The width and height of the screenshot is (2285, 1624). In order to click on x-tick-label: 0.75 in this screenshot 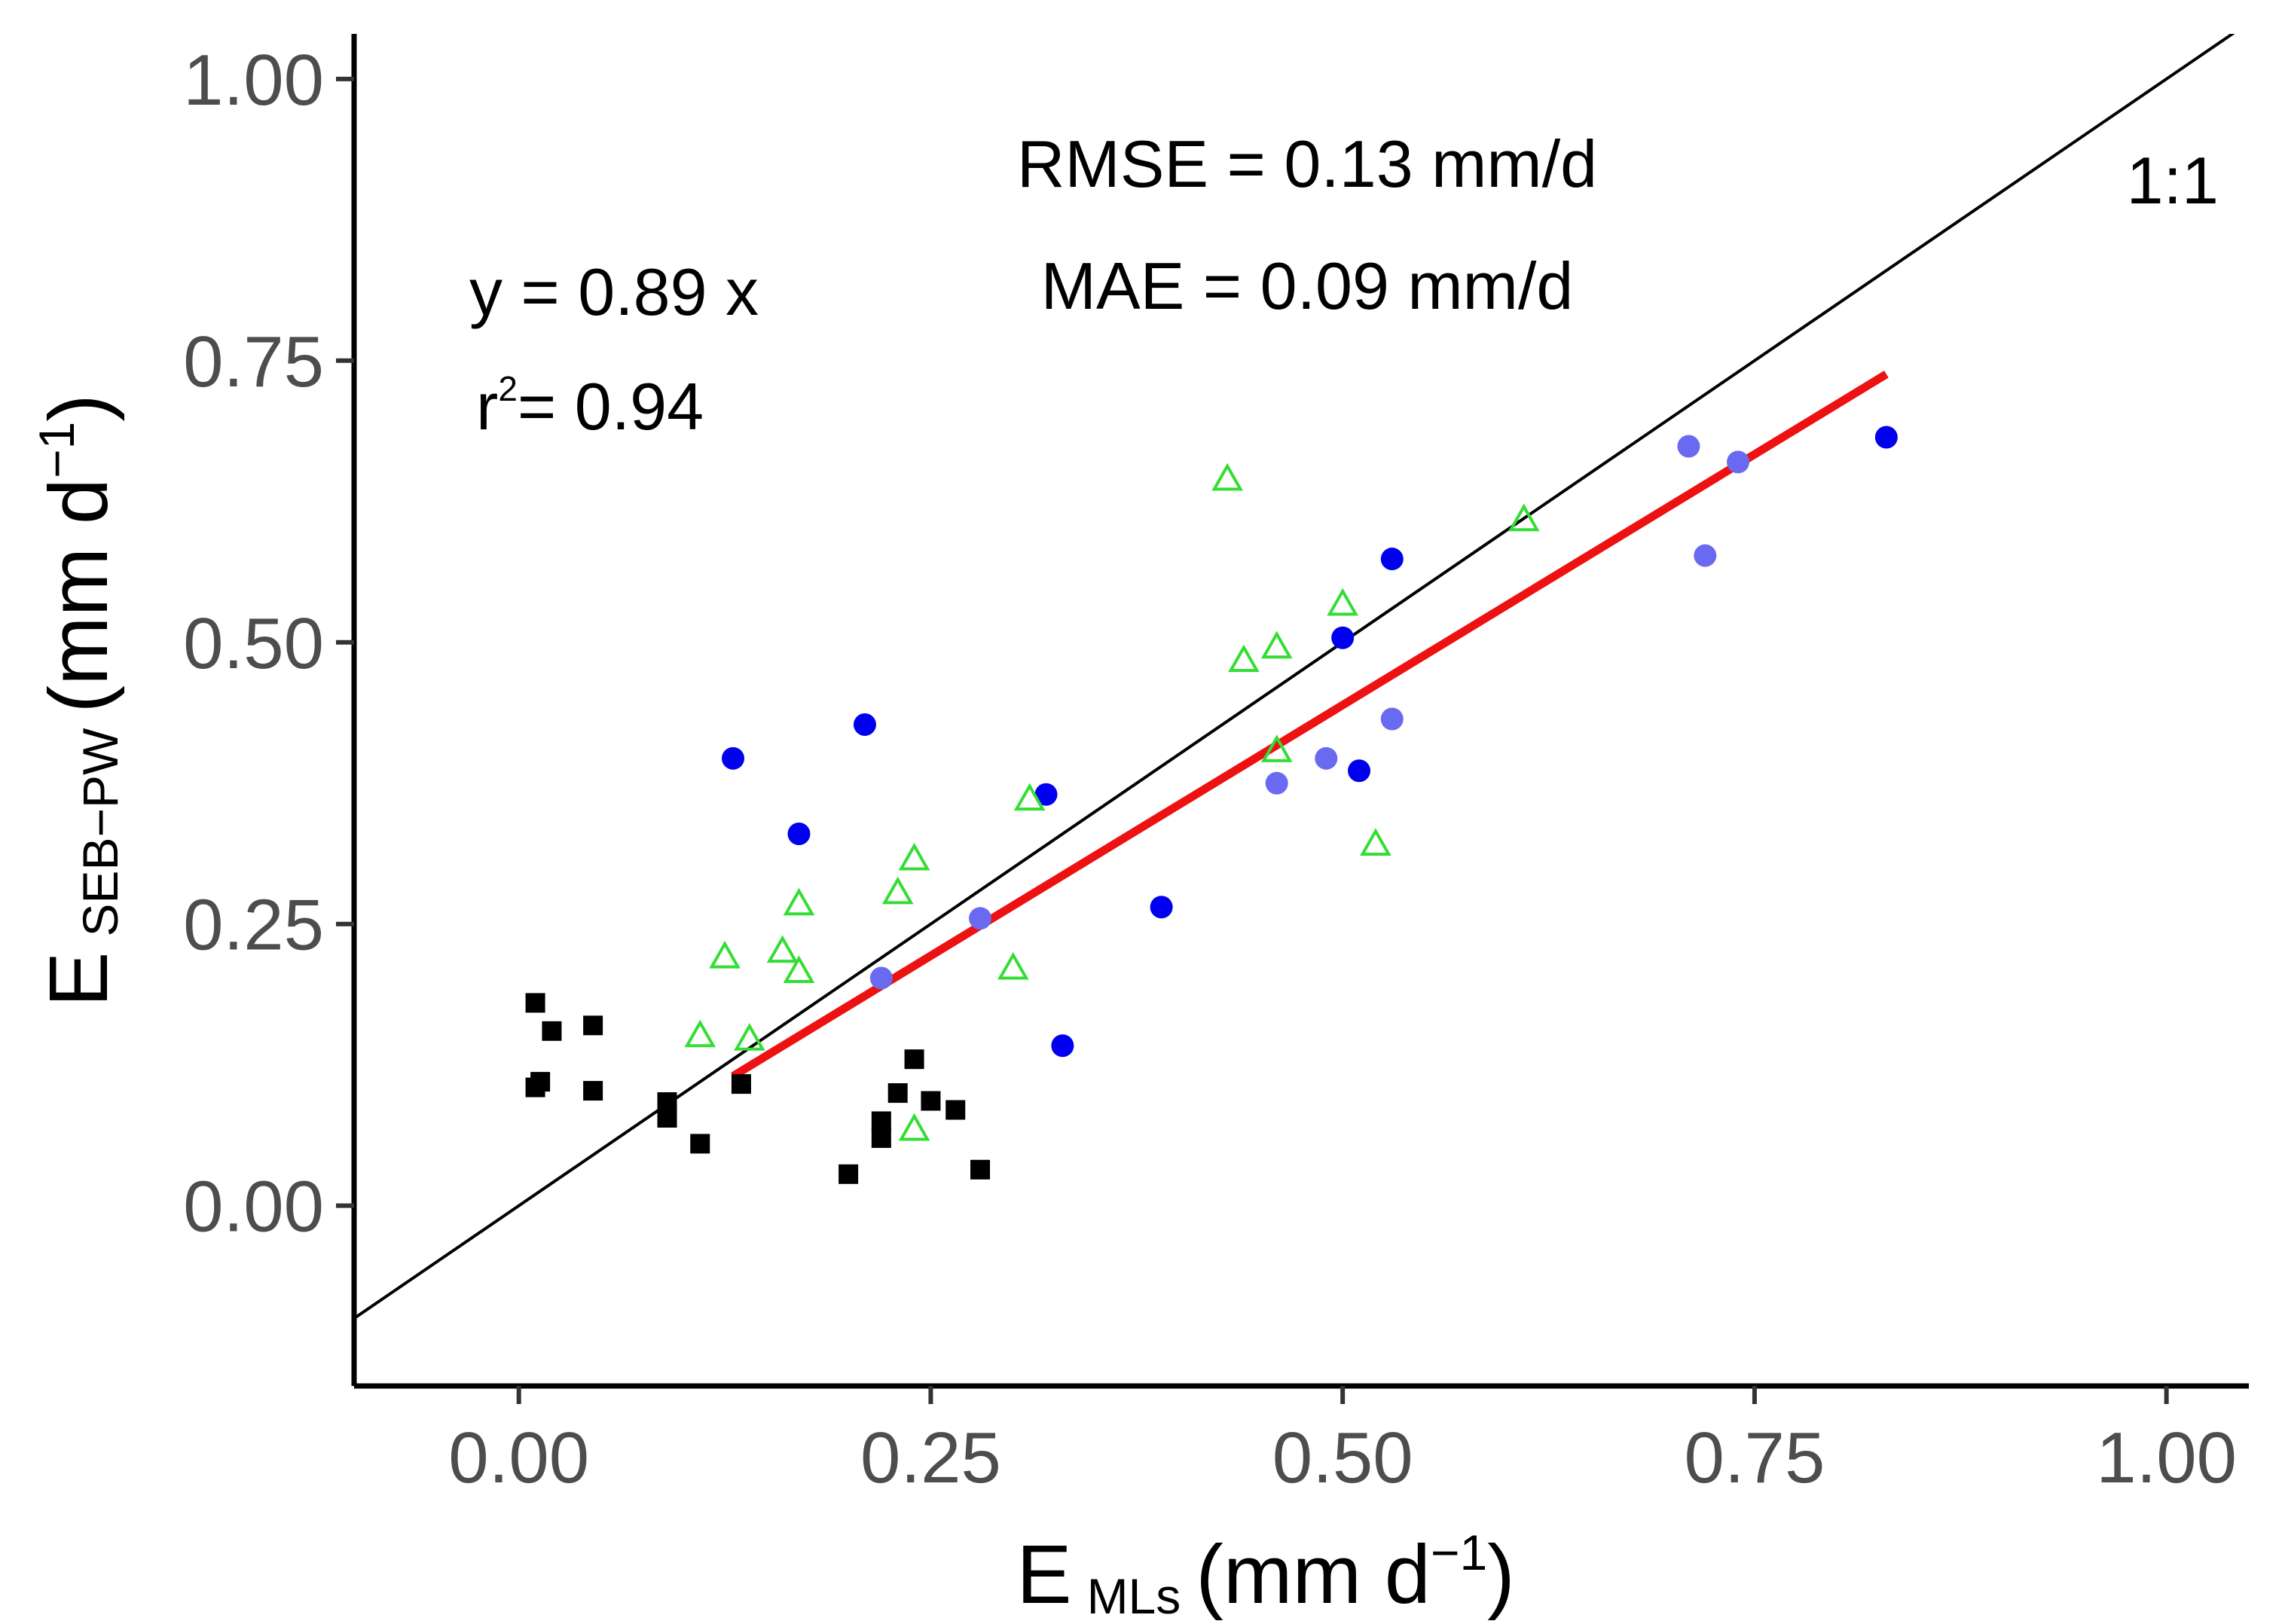, I will do `click(1755, 1458)`.